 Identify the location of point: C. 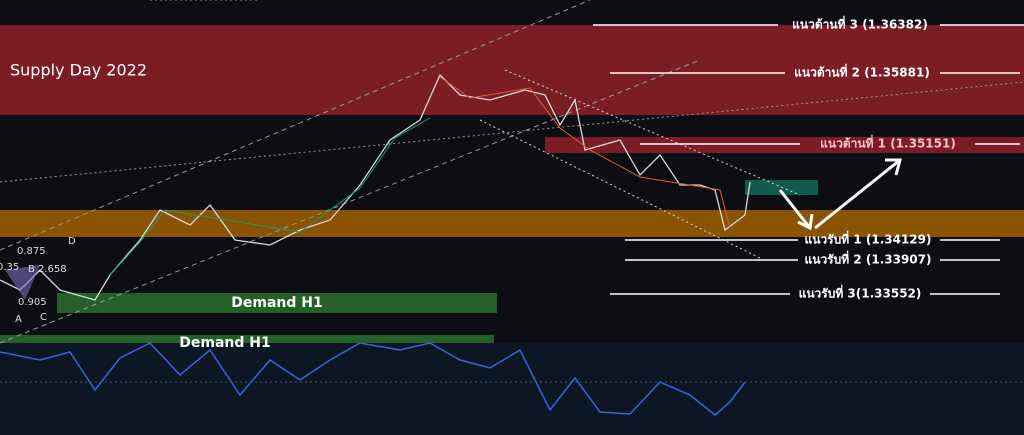
(43, 317).